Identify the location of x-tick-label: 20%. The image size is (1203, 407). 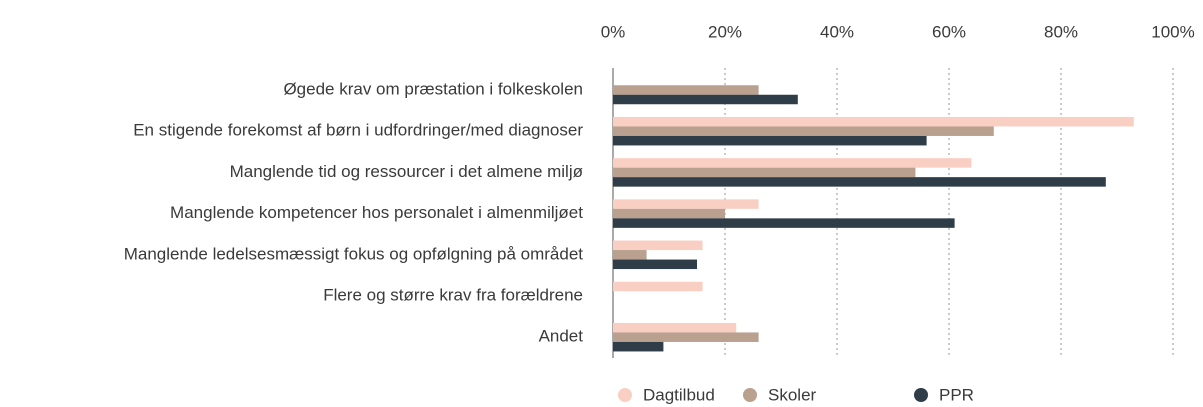
(725, 31).